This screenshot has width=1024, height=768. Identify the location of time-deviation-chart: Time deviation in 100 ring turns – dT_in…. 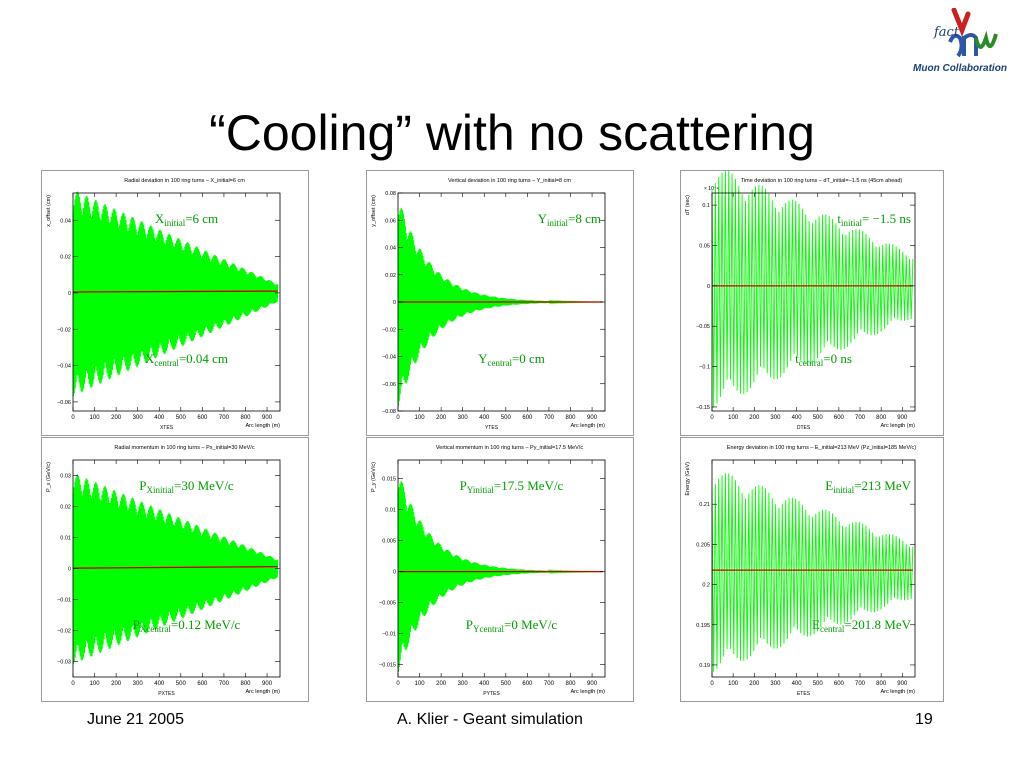
(800, 301).